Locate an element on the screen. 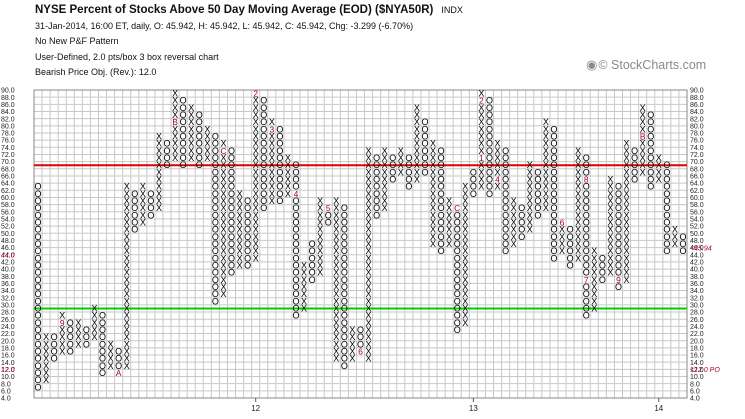 This screenshot has height=419, width=745. y-tick-right: 8.0 is located at coordinates (695, 384).